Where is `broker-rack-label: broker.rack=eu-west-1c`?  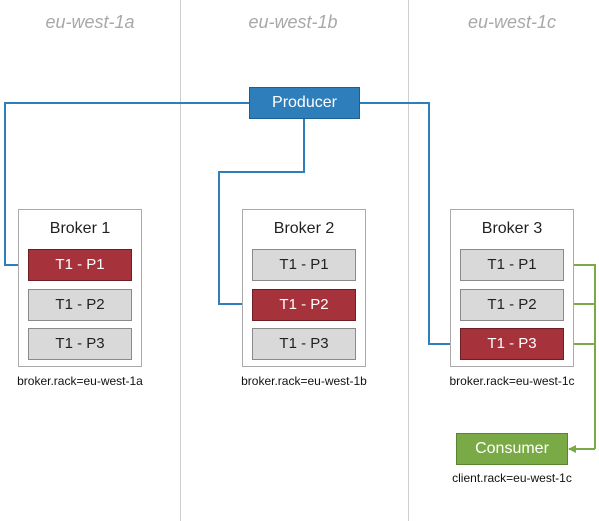 broker-rack-label: broker.rack=eu-west-1c is located at coordinates (512, 381).